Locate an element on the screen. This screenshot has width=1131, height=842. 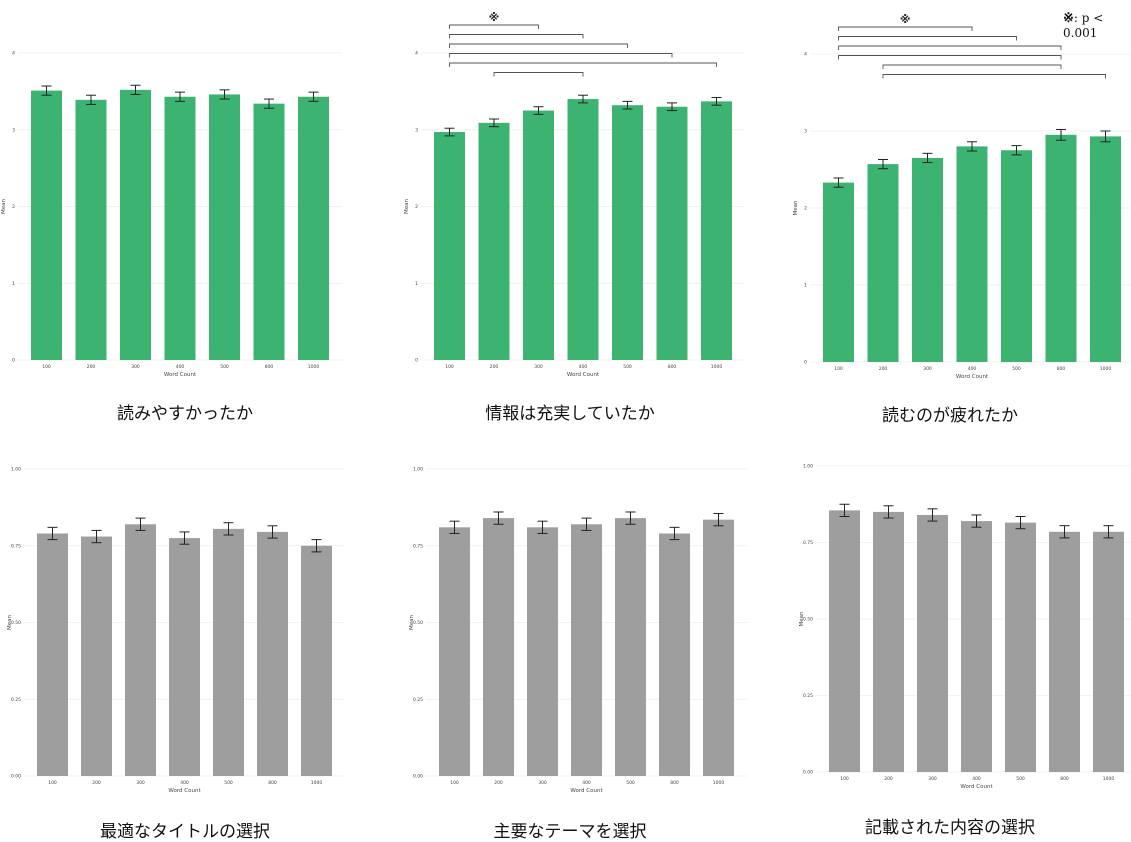
y-tick-label: 1 is located at coordinates (416, 284).